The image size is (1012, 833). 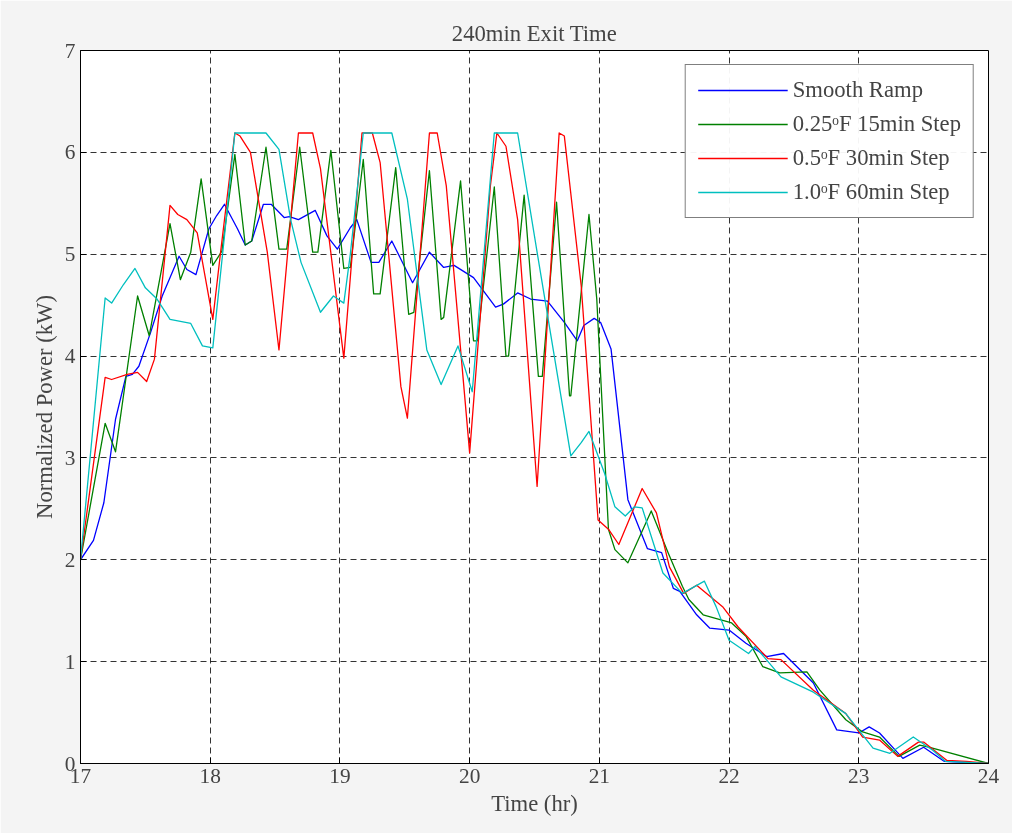 What do you see at coordinates (534, 33) in the screenshot?
I see `chart-title: 240min Exit Time` at bounding box center [534, 33].